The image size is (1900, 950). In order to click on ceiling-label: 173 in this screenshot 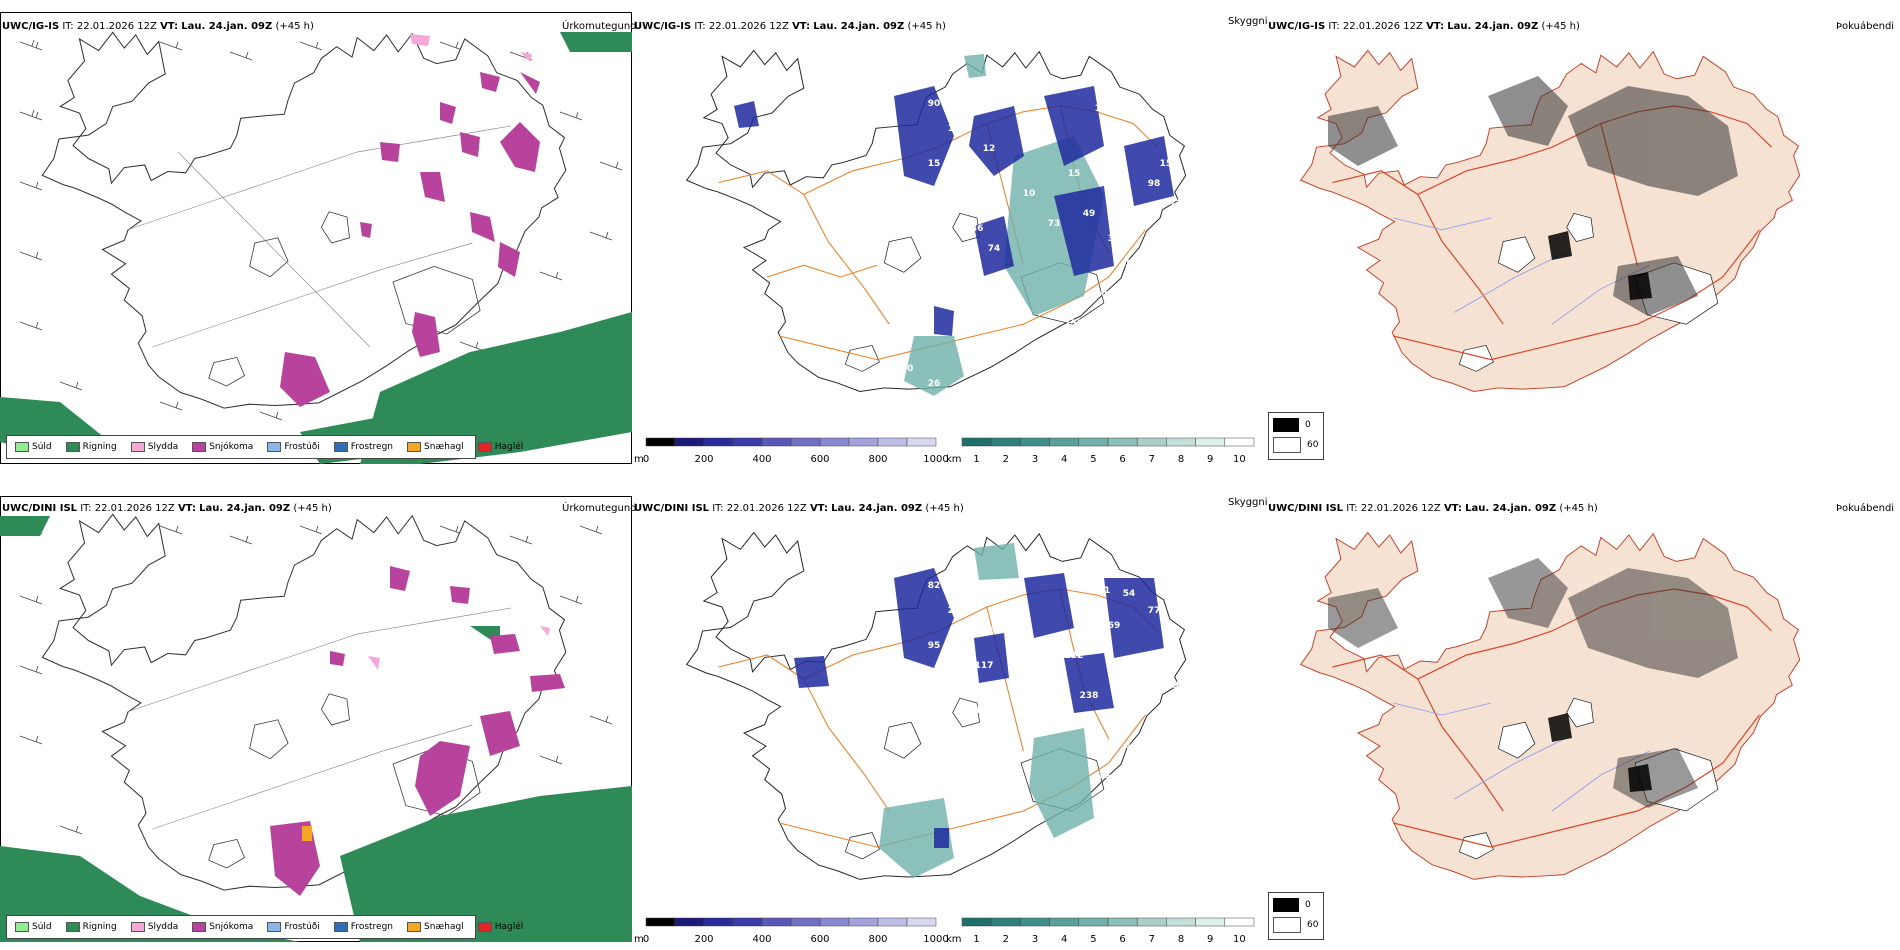, I will do `click(1074, 334)`.